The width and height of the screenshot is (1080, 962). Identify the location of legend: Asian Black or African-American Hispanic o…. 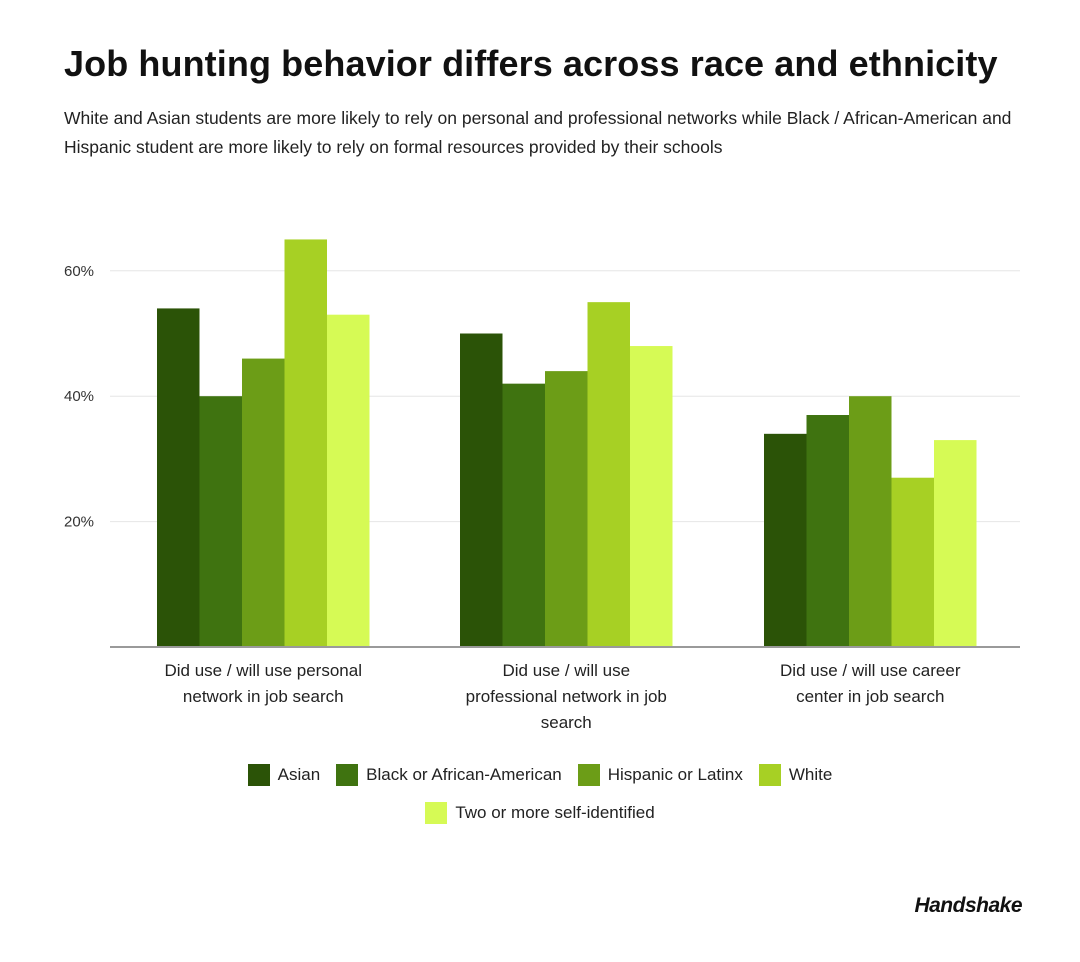
(540, 794).